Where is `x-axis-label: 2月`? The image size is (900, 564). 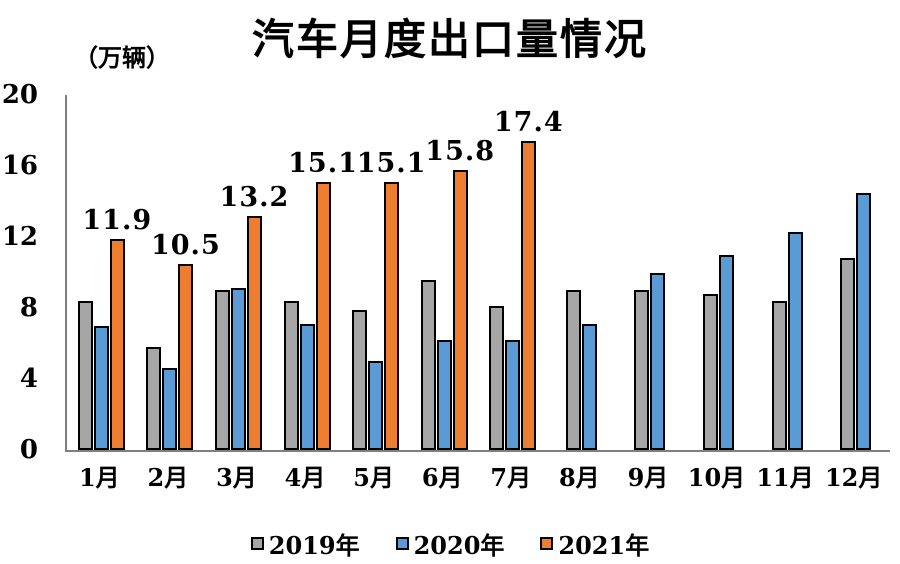
x-axis-label: 2月 is located at coordinates (168, 477).